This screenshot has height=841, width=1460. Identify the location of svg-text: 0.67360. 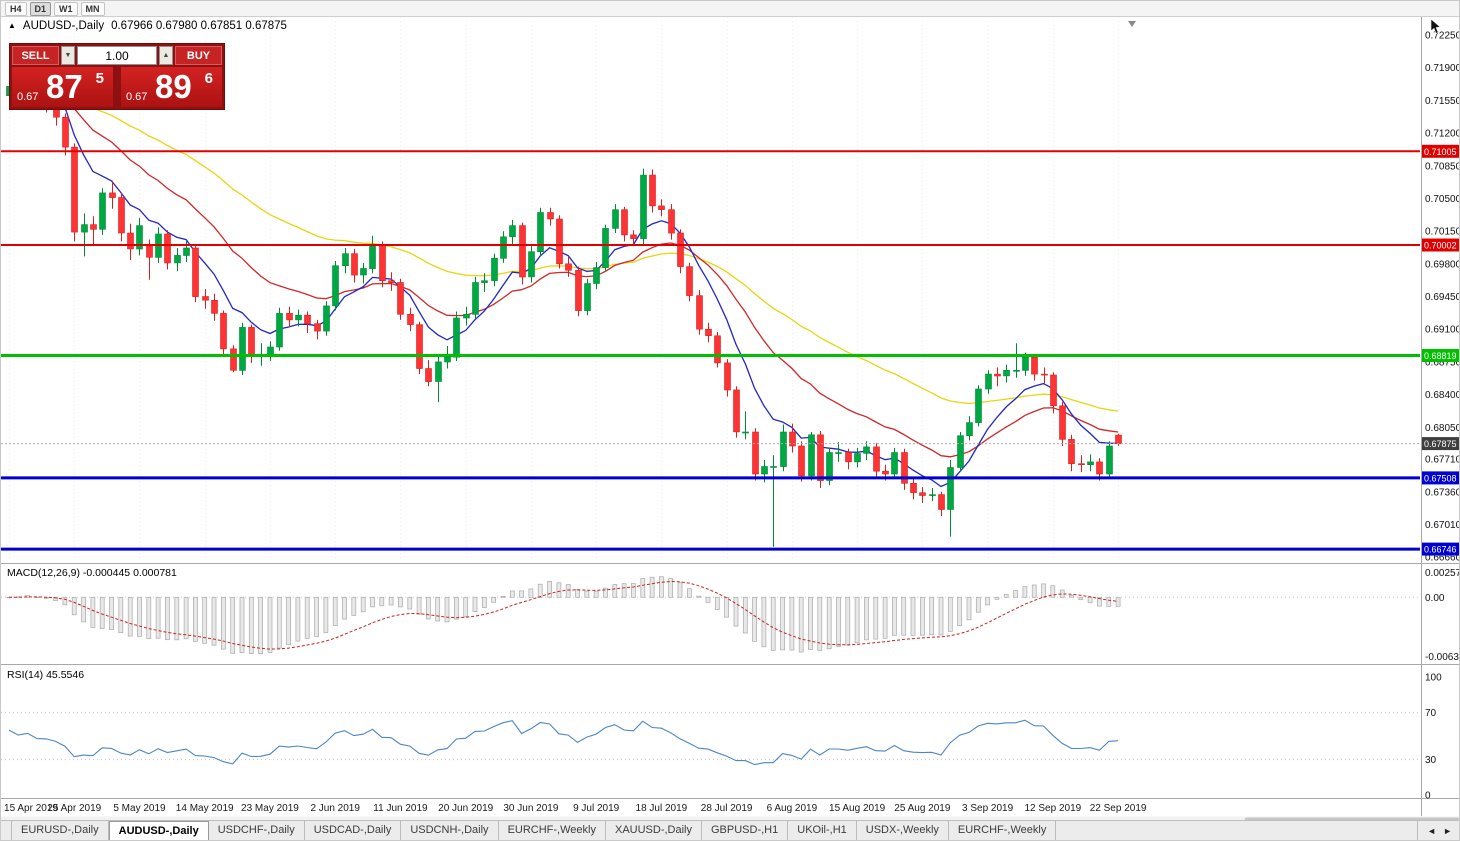
(1442, 492).